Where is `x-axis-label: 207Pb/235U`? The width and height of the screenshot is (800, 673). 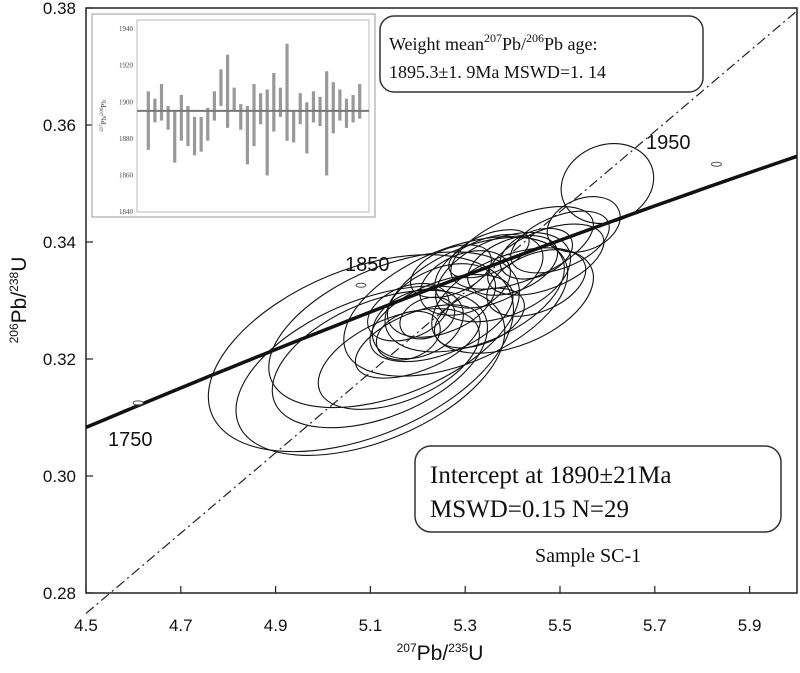
x-axis-label: 207Pb/235U is located at coordinates (440, 653).